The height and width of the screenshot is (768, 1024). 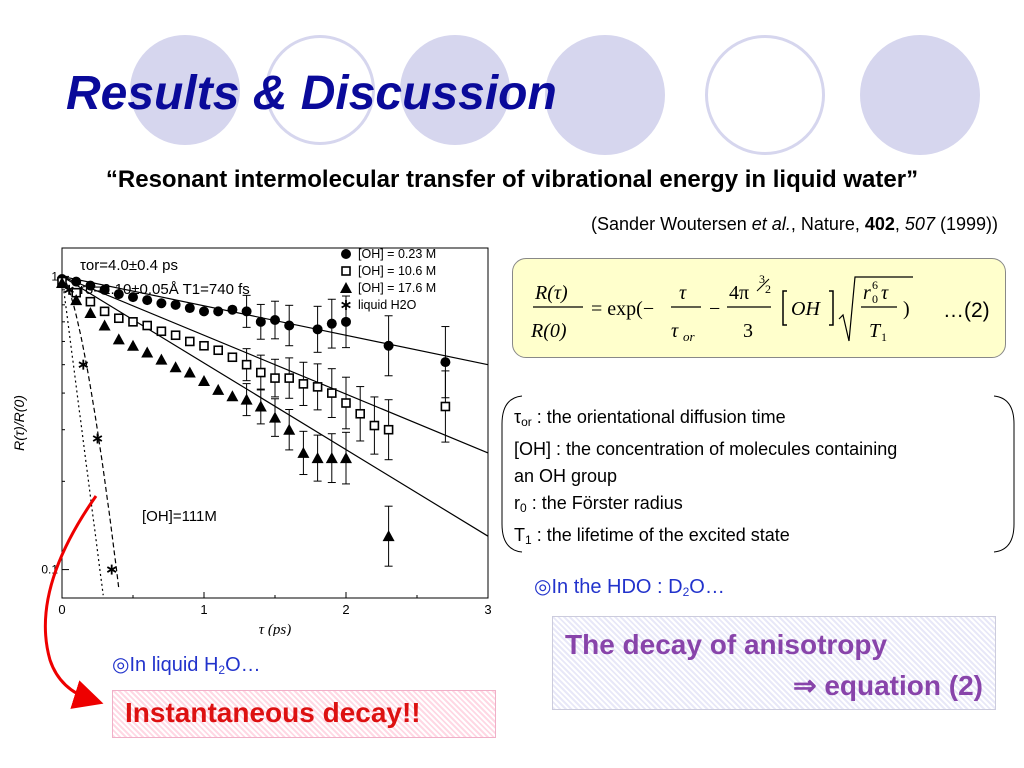 I want to click on citation-sep: ,, so click(x=899, y=224).